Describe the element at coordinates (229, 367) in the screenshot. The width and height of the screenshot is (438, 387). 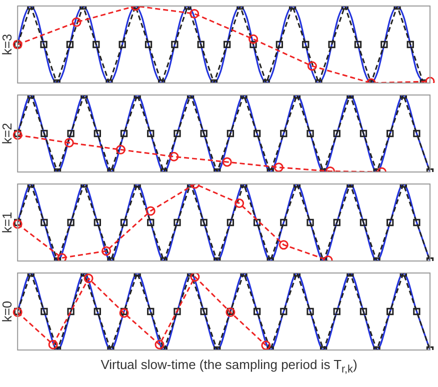
I see `x-axis-title: Virtual slow-time (the sampling period is T$_{r,k}$)` at that location.